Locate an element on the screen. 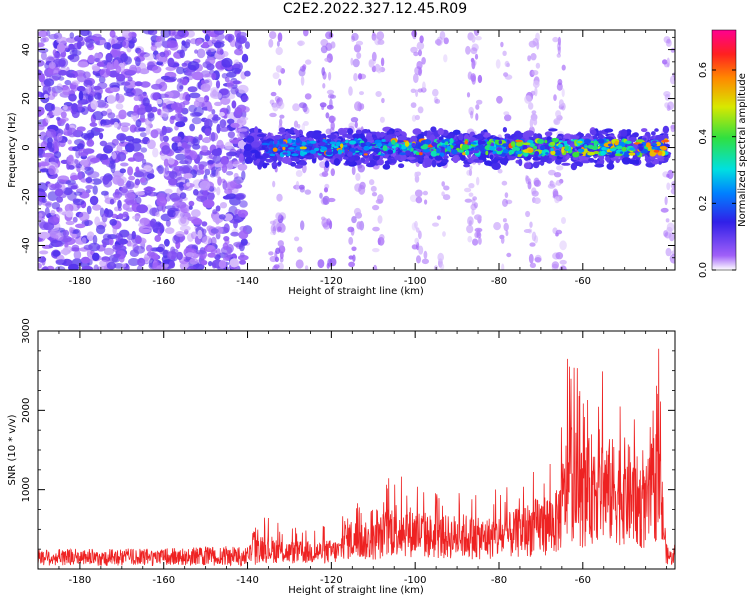  snr-x-tick-label: -120 is located at coordinates (331, 580).